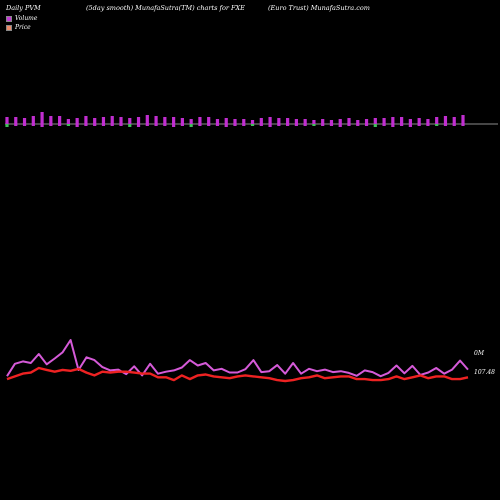 The height and width of the screenshot is (500, 500). I want to click on legend-price-label: Price, so click(23, 27).